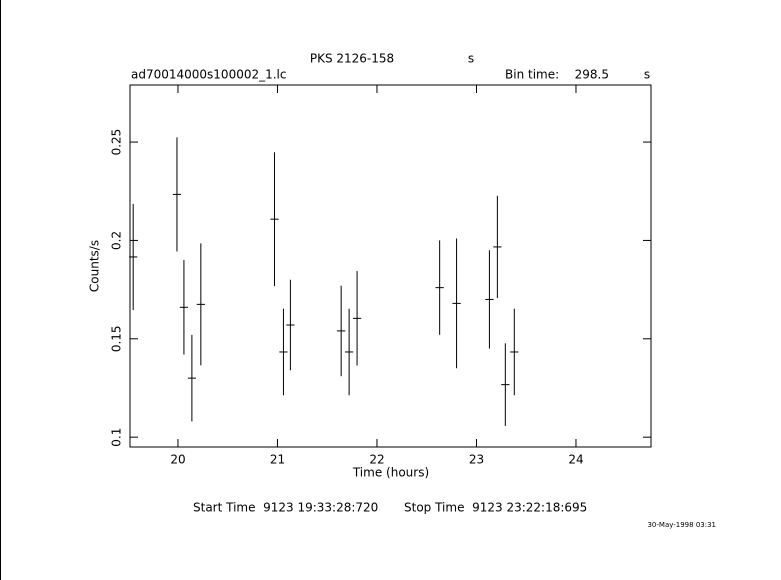 The height and width of the screenshot is (580, 781). I want to click on subtitle: ad70014000s100002_1.lc, so click(209, 75).